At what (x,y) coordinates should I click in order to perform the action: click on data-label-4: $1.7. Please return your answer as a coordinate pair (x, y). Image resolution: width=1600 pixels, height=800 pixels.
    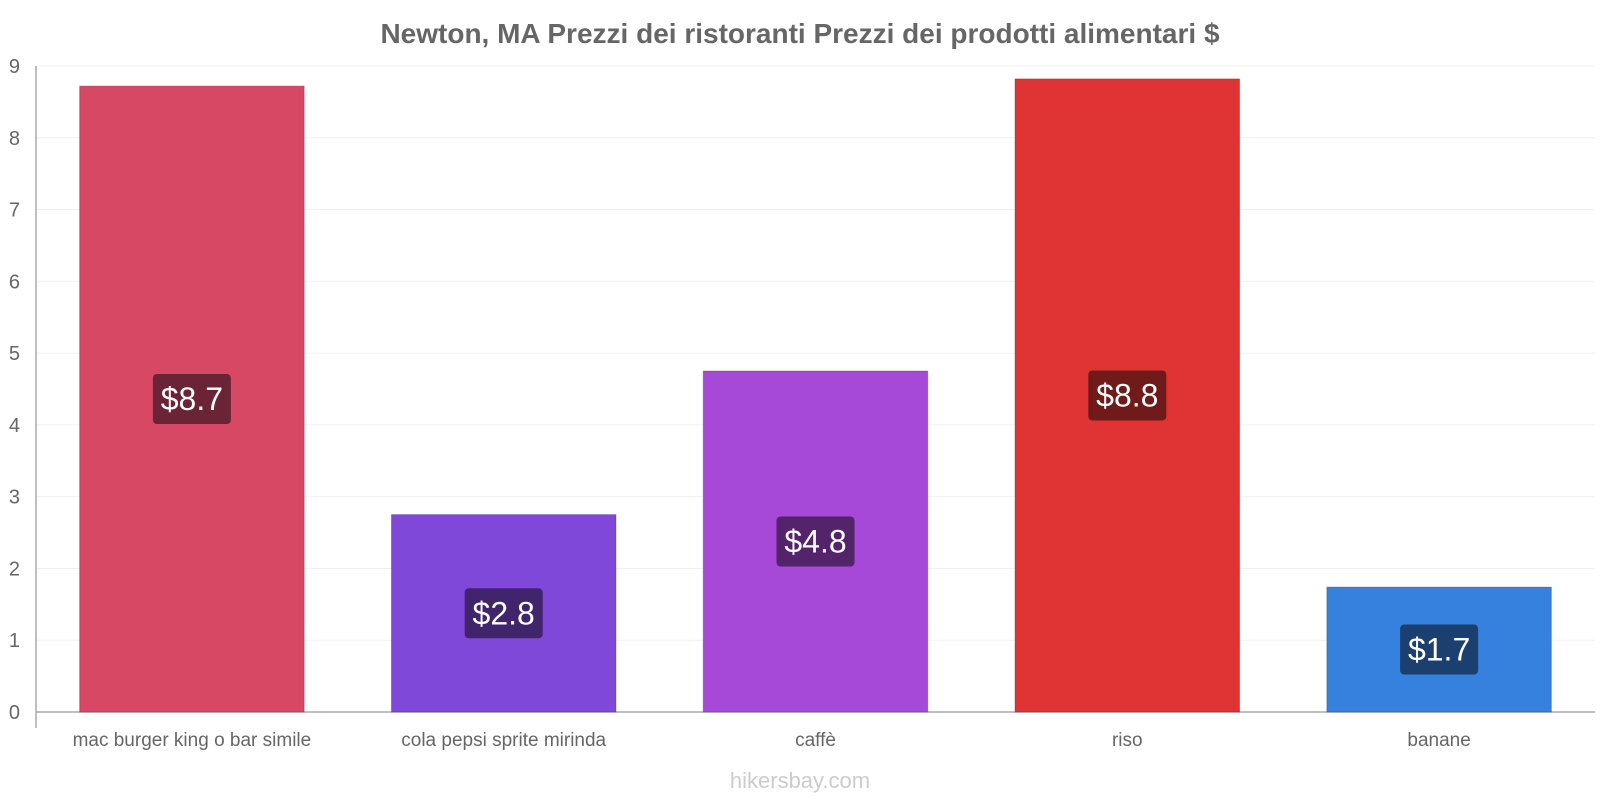
    Looking at the image, I should click on (1439, 650).